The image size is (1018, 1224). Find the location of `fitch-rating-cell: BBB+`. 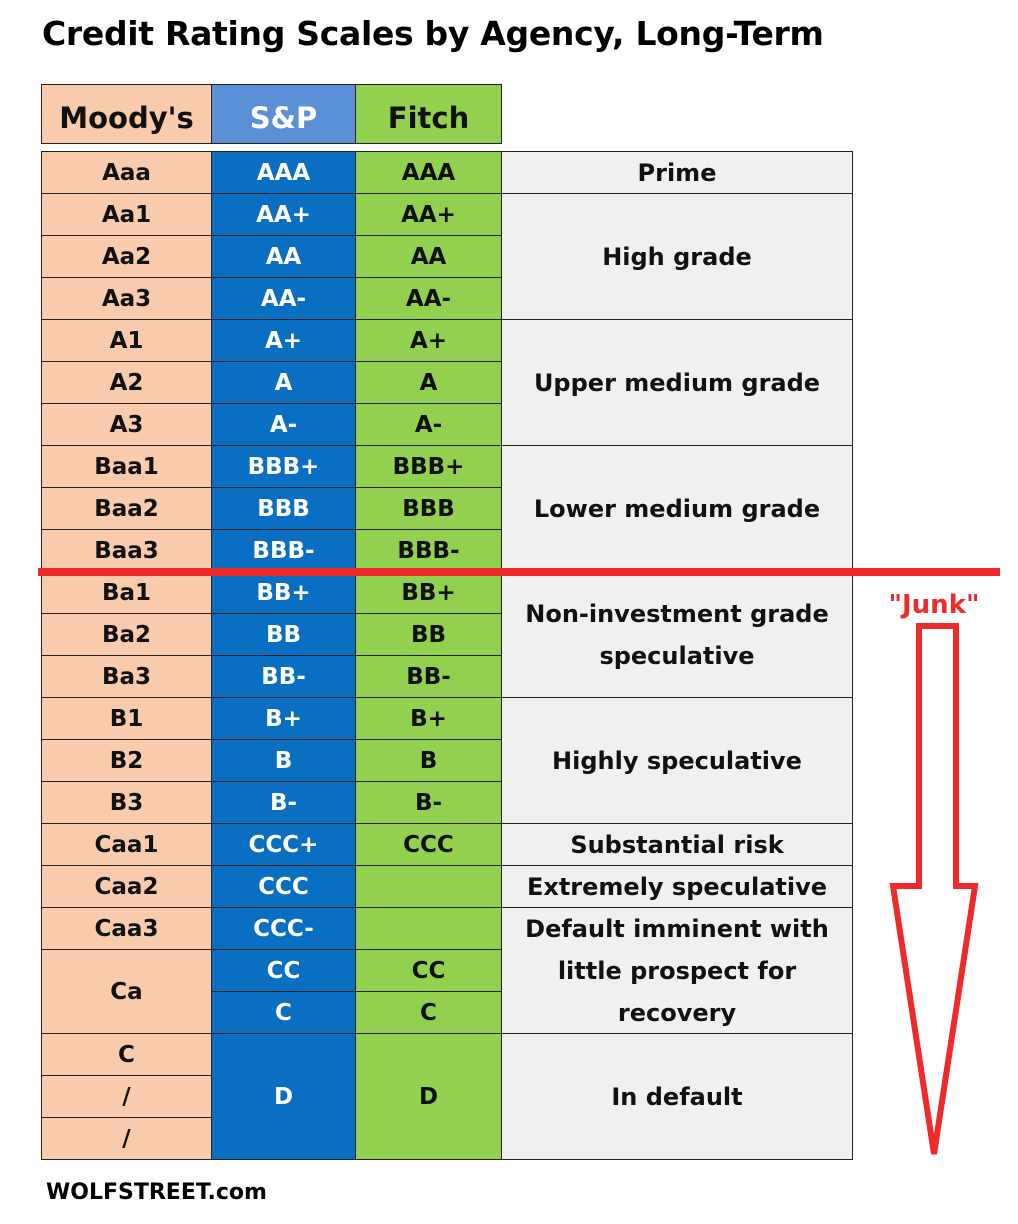

fitch-rating-cell: BBB+ is located at coordinates (428, 466).